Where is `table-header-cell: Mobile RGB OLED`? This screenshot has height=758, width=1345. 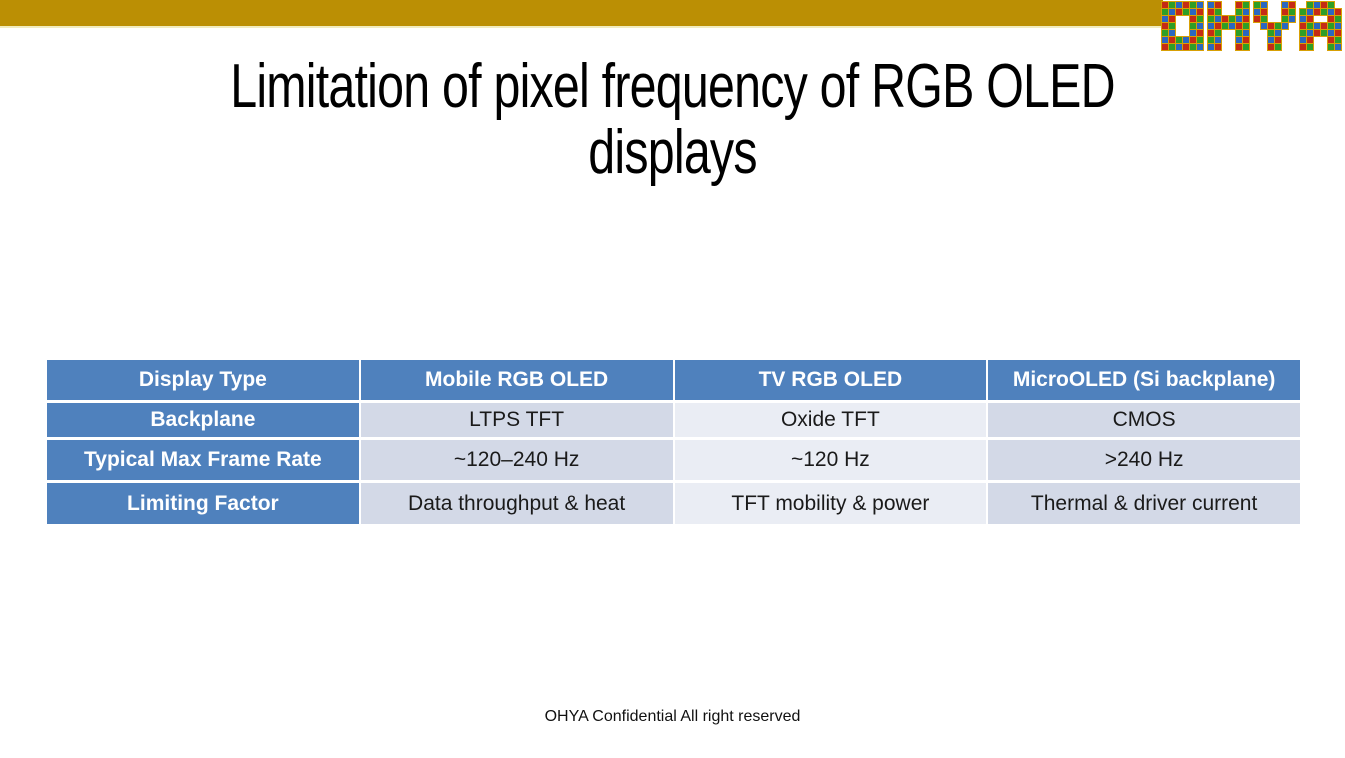 table-header-cell: Mobile RGB OLED is located at coordinates (516, 380).